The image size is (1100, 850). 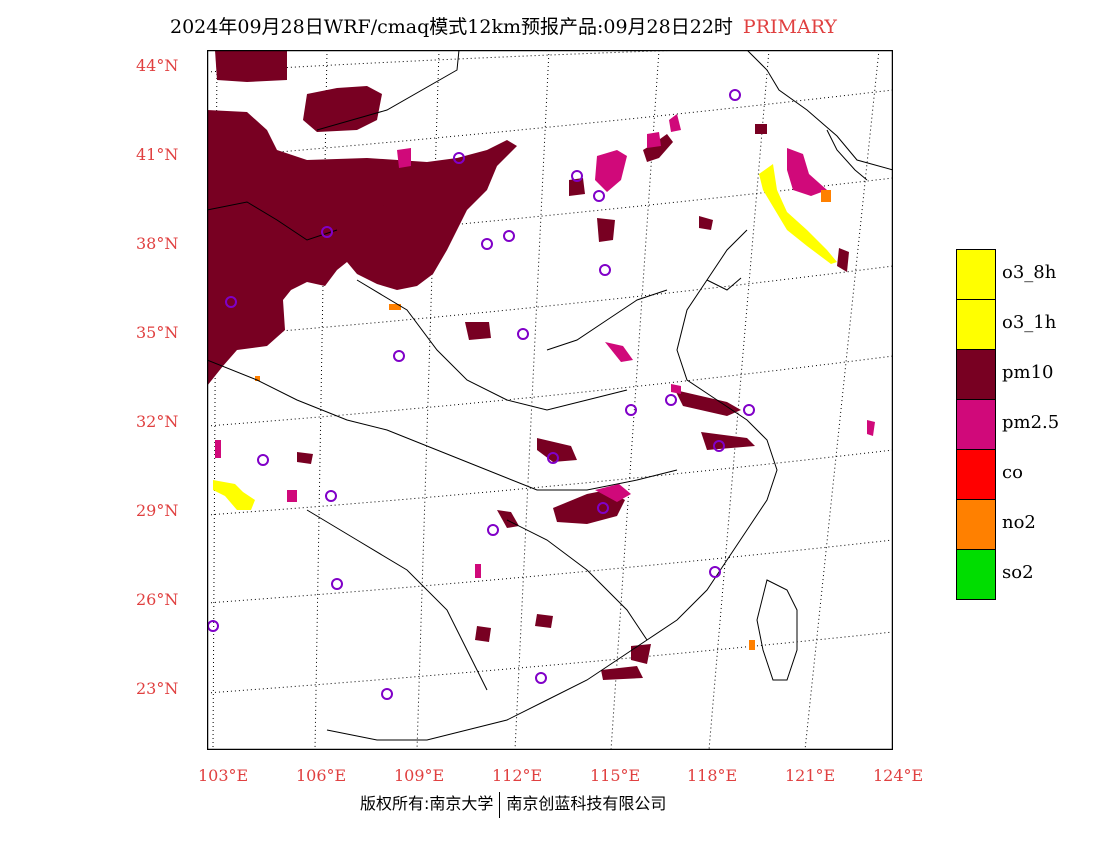 I want to click on x-label-109e: 109°E, so click(x=419, y=775).